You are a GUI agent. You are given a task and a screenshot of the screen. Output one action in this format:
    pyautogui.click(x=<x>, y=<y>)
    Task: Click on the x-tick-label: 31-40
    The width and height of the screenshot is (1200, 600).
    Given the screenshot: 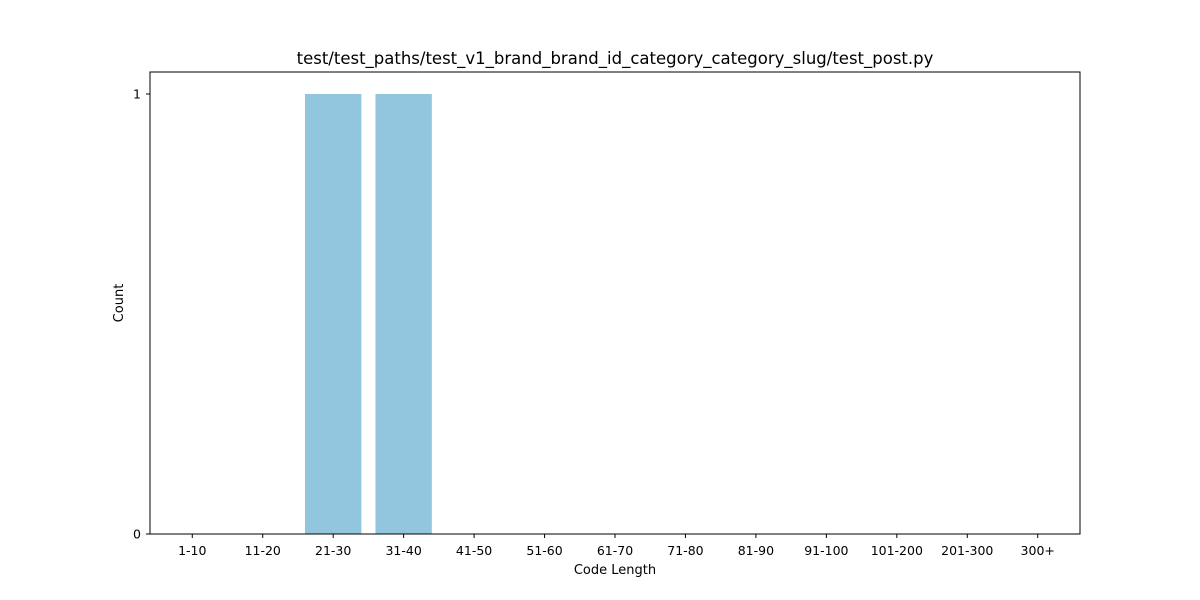 What is the action you would take?
    pyautogui.click(x=403, y=550)
    